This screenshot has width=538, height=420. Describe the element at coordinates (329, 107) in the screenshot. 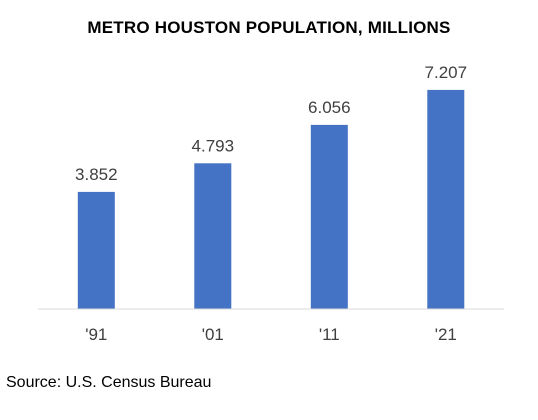

I see `data-label: 6.056` at that location.